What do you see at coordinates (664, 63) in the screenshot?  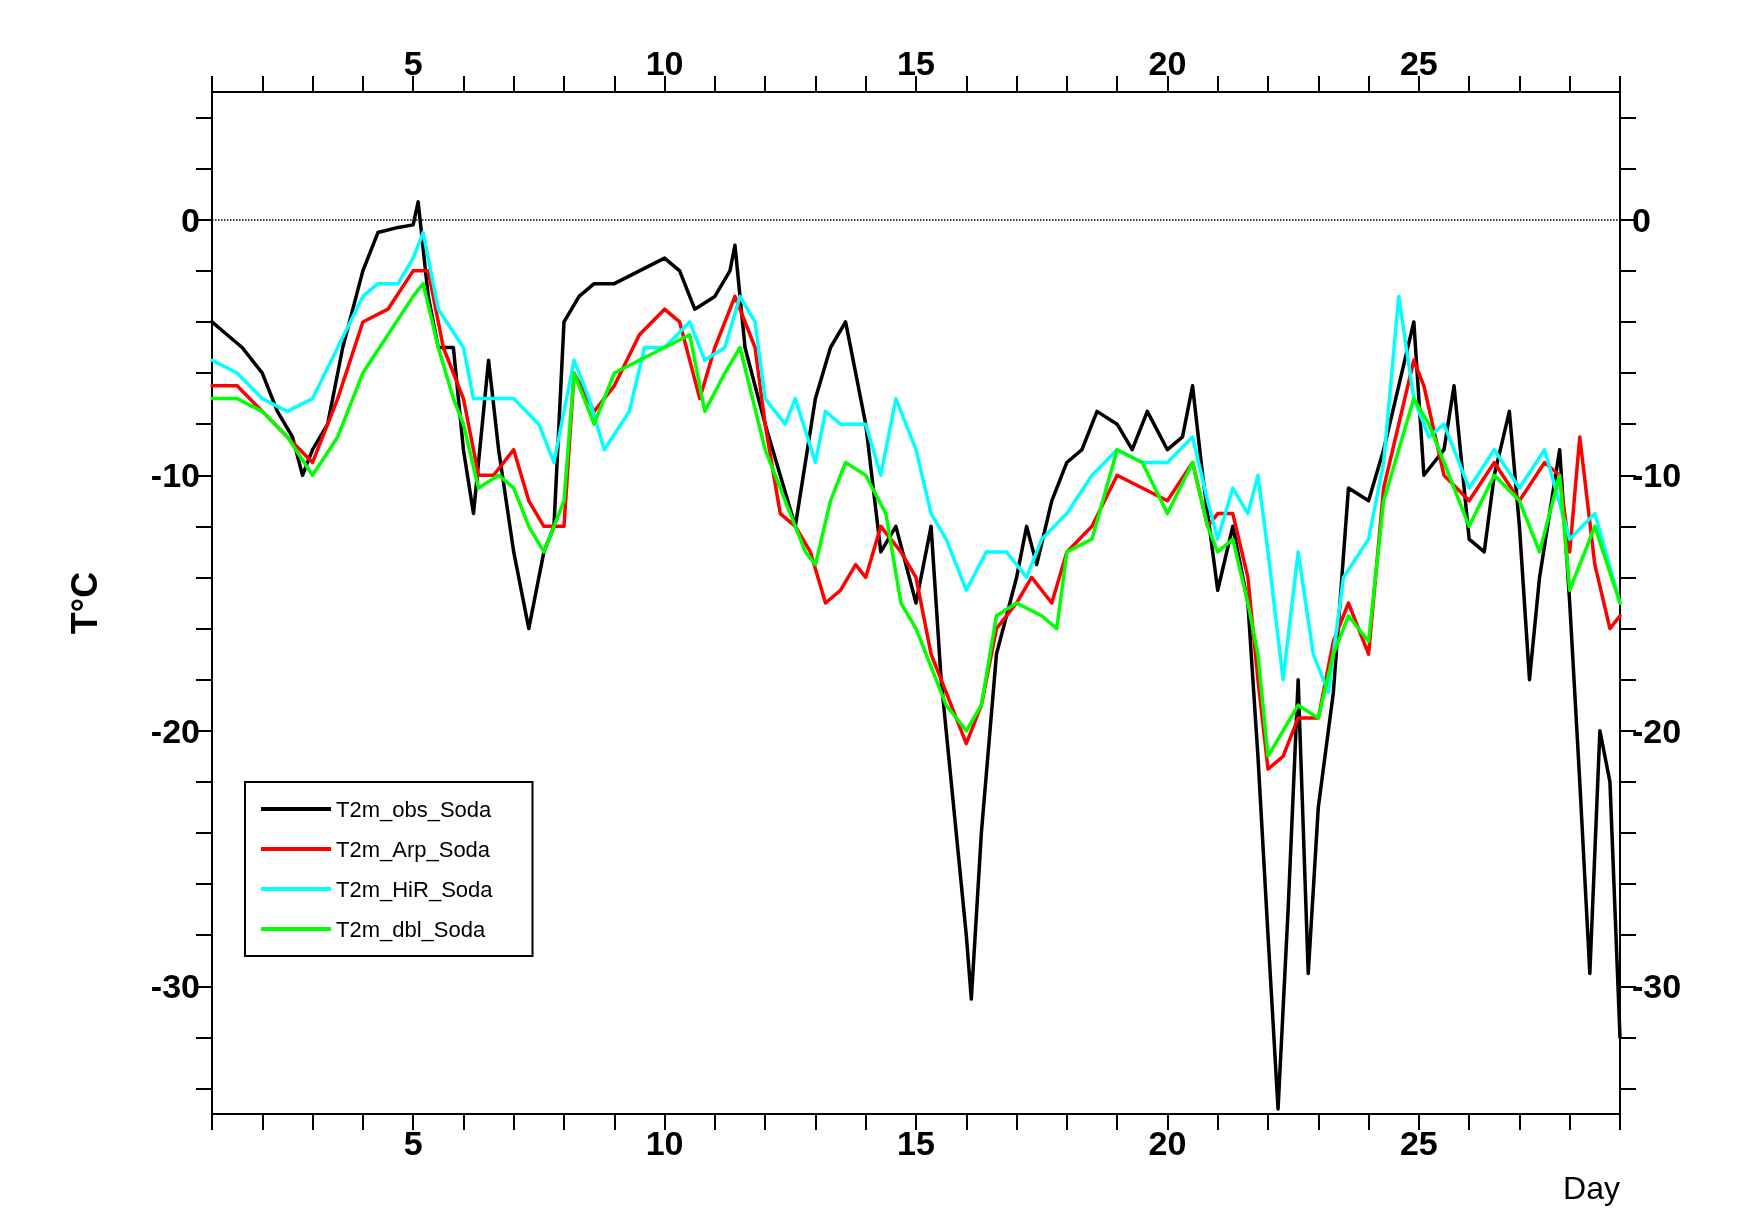 I see `x2-tick-label: 10` at bounding box center [664, 63].